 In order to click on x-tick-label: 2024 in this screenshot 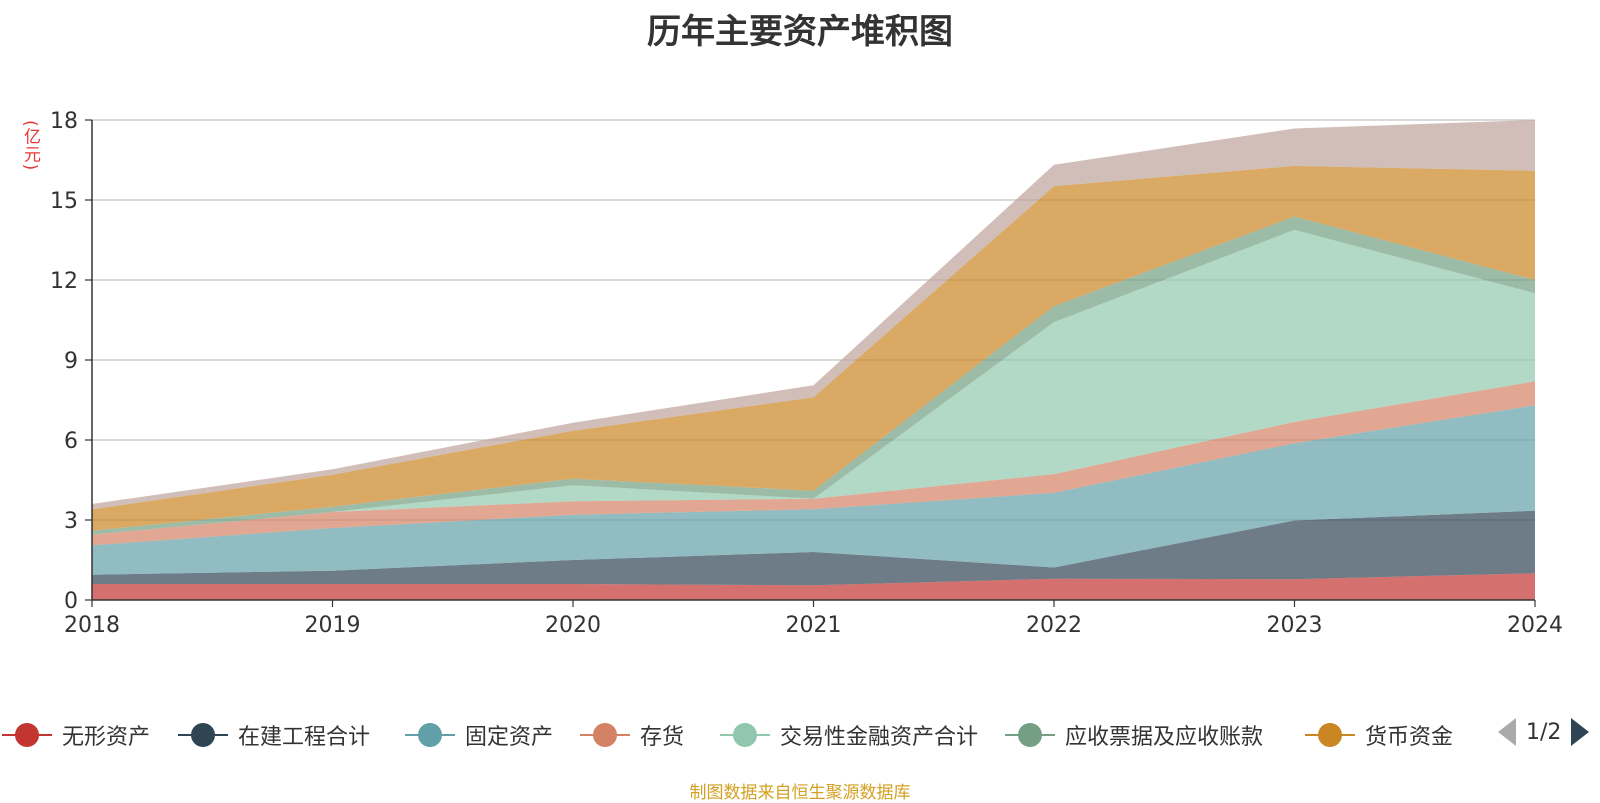, I will do `click(1535, 625)`.